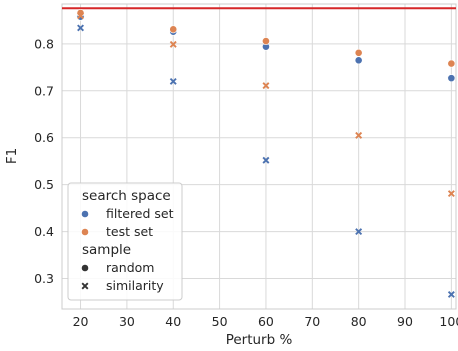  Describe the element at coordinates (44, 43) in the screenshot. I see `y-tick-label: 0.8` at that location.